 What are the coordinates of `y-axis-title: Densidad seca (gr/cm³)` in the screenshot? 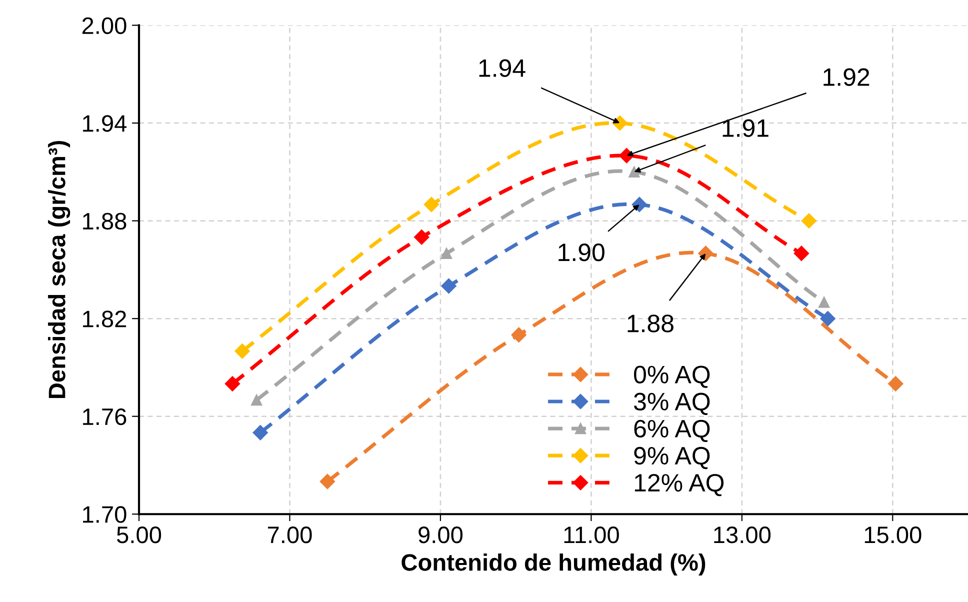 It's located at (59, 269).